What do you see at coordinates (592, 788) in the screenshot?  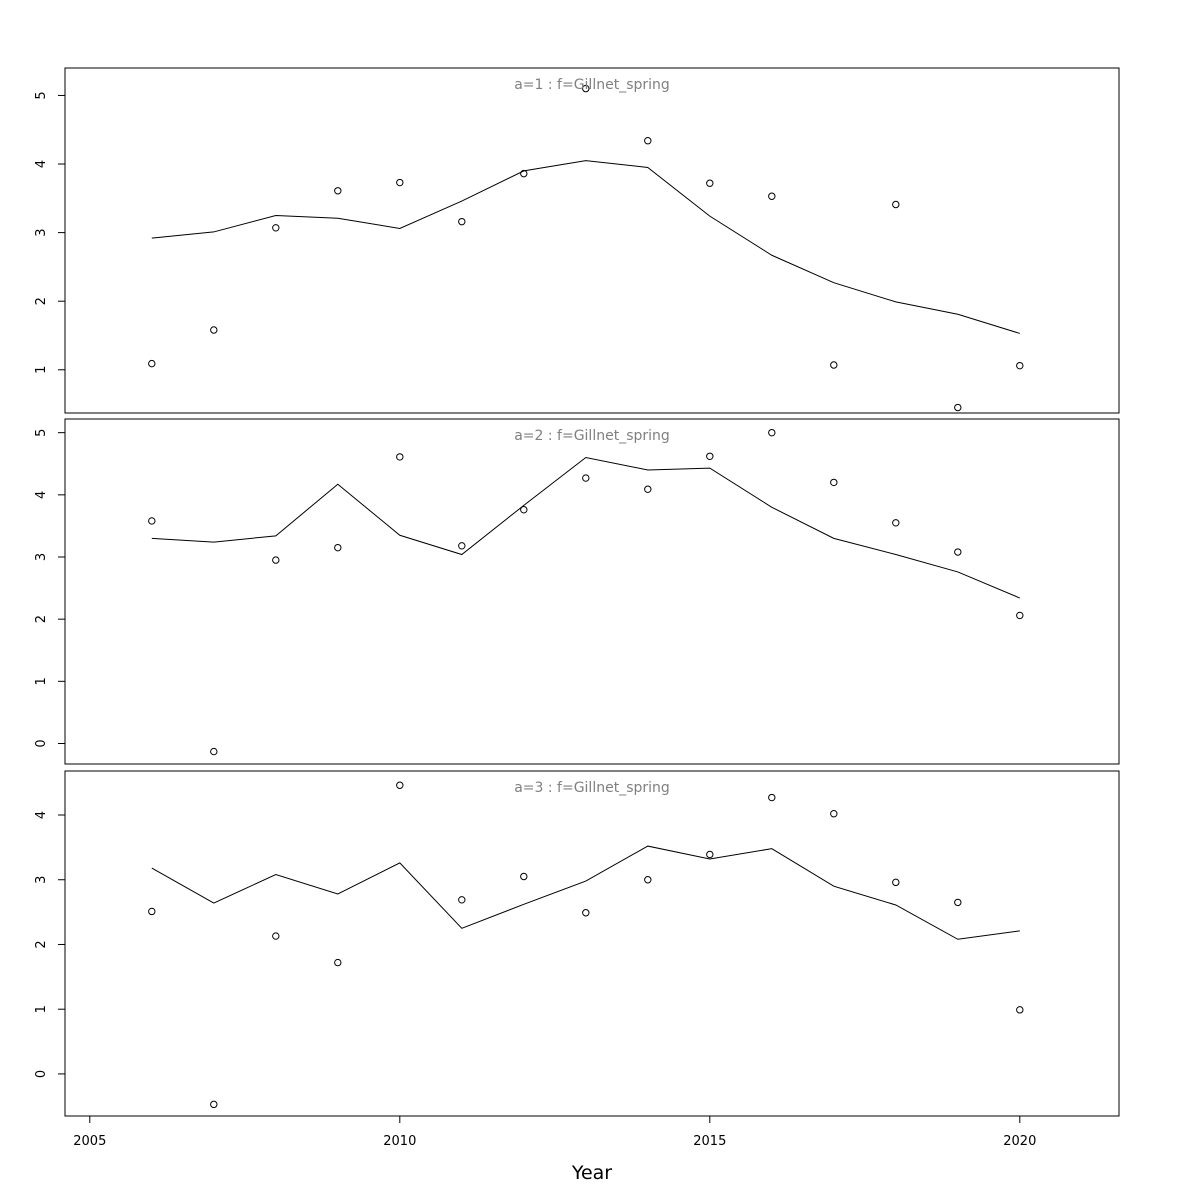 I see `panel-title: a=3 : f=Gillnet_spring` at bounding box center [592, 788].